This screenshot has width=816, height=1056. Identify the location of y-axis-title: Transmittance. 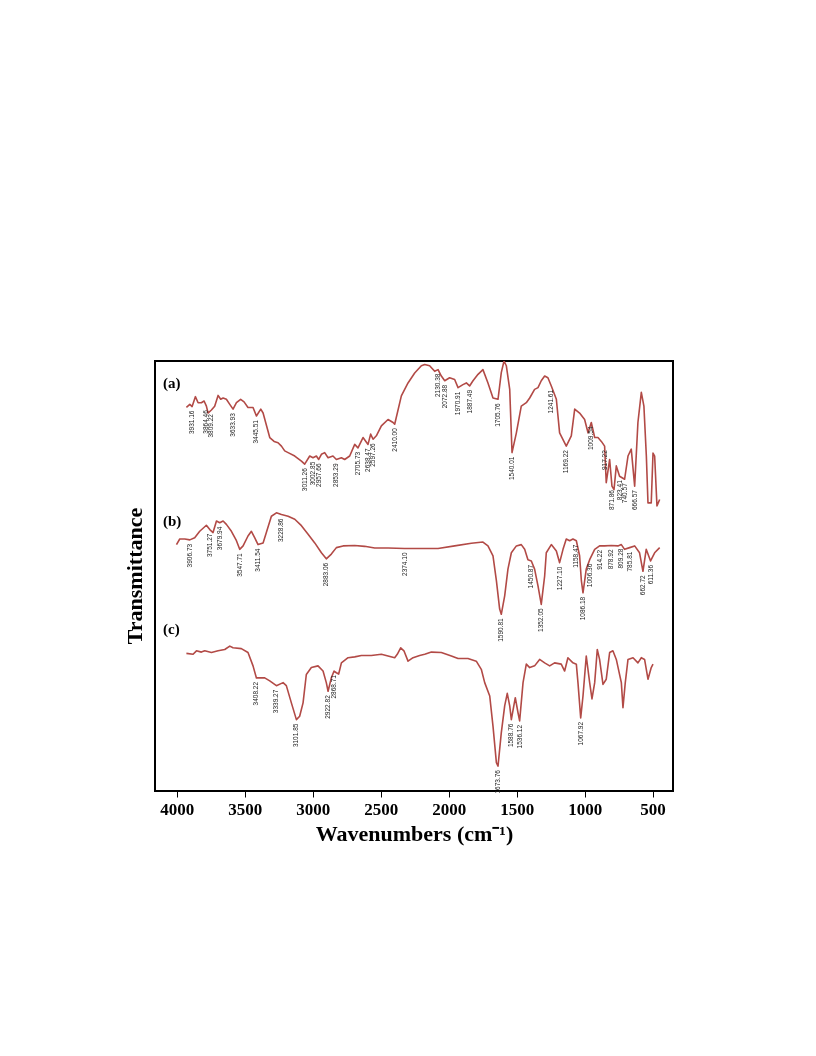
(134, 576).